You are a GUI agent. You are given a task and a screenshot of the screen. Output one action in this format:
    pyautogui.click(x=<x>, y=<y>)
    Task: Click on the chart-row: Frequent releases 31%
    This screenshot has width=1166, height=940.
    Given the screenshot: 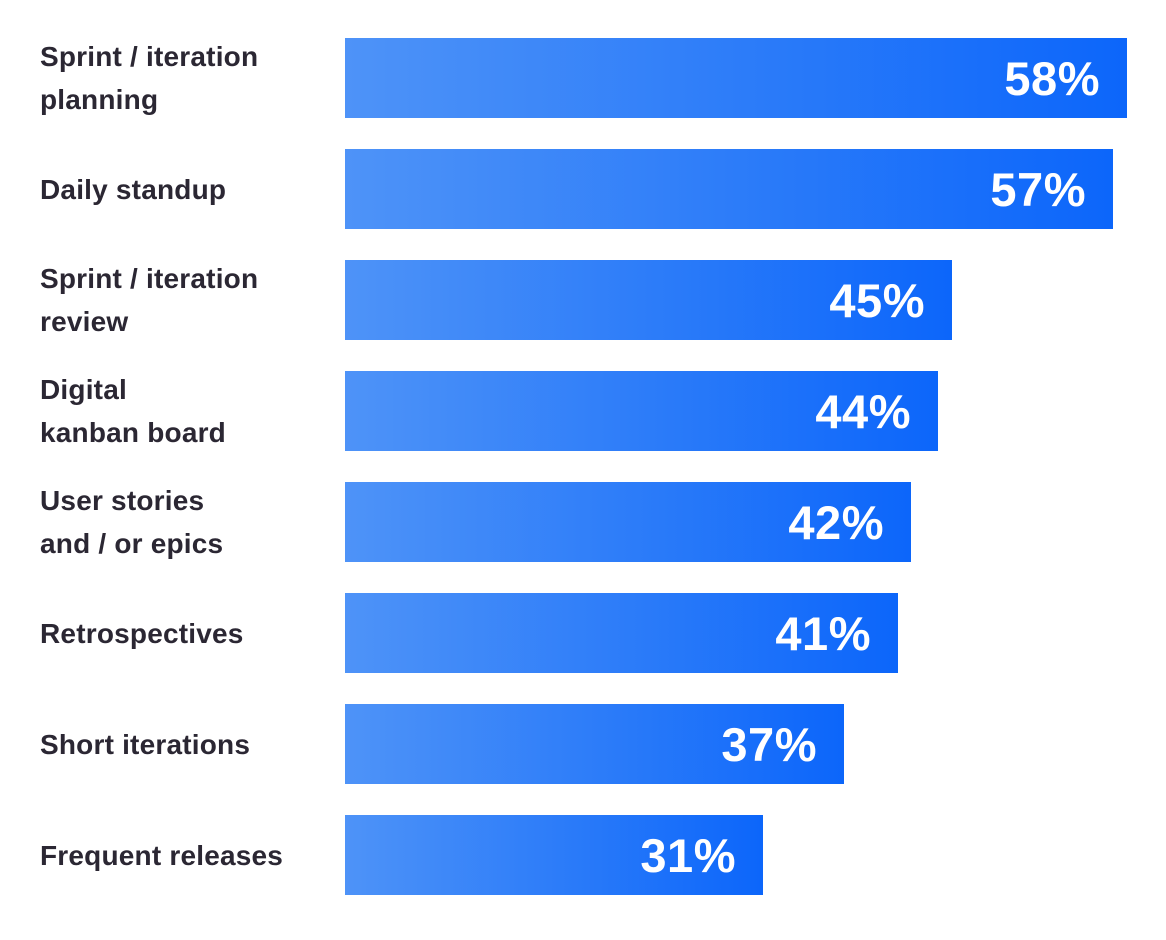 What is the action you would take?
    pyautogui.click(x=583, y=855)
    